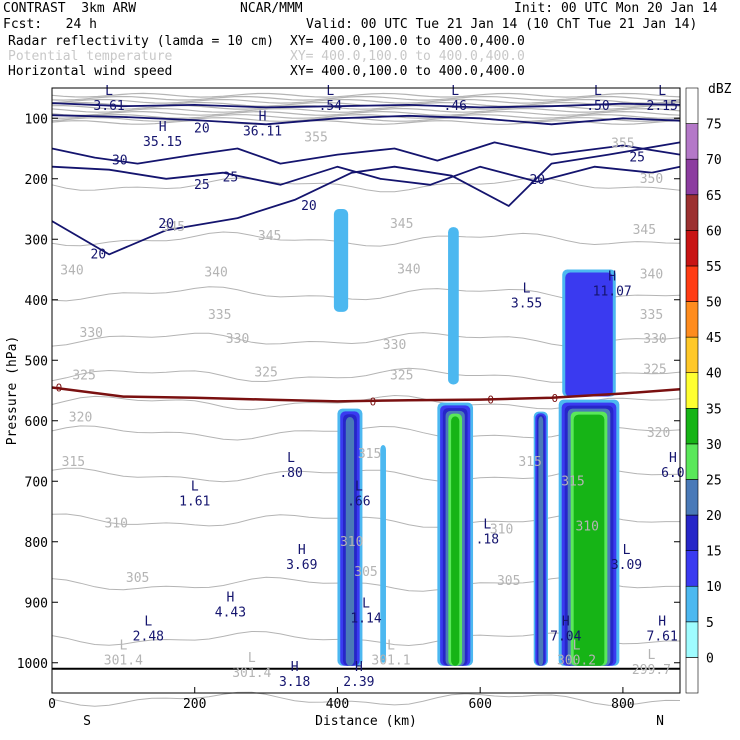  I want to click on wind-extremum-value: 3.09, so click(626, 565).